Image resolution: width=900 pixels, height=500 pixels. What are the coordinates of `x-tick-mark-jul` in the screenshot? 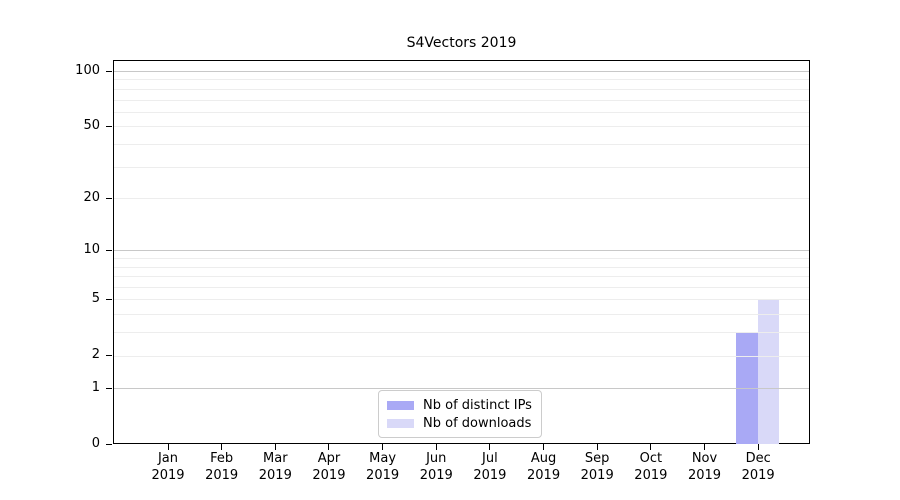 It's located at (490, 447).